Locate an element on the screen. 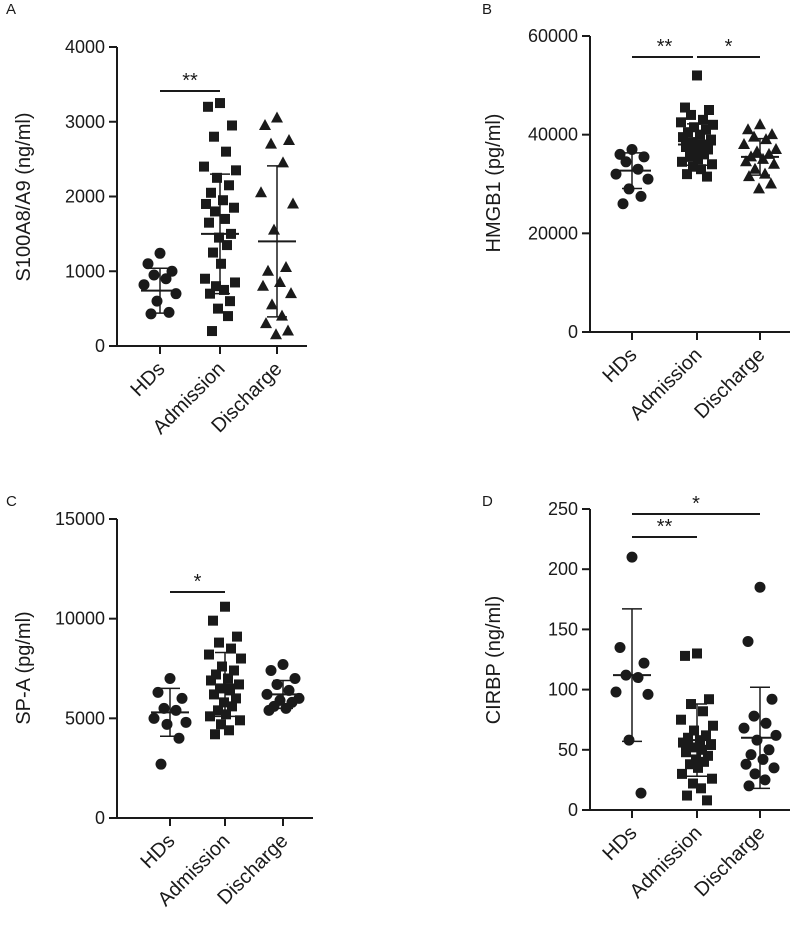 This screenshot has height=933, width=800. panel-d-y-tick-label: 50 is located at coordinates (568, 750).